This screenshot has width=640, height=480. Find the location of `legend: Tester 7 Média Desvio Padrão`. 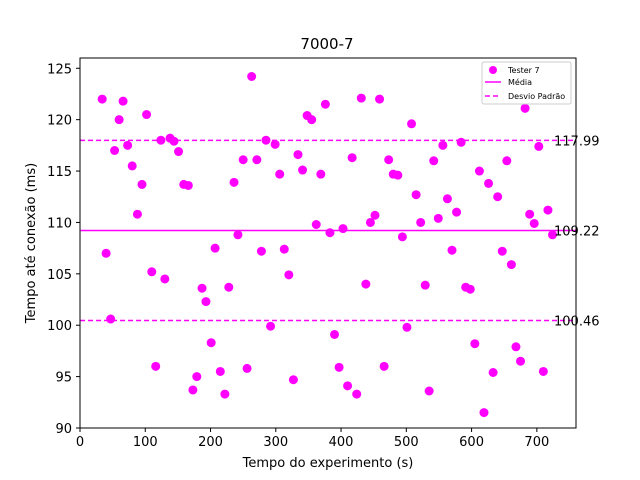

legend: Tester 7 Média Desvio Padrão is located at coordinates (526, 83).